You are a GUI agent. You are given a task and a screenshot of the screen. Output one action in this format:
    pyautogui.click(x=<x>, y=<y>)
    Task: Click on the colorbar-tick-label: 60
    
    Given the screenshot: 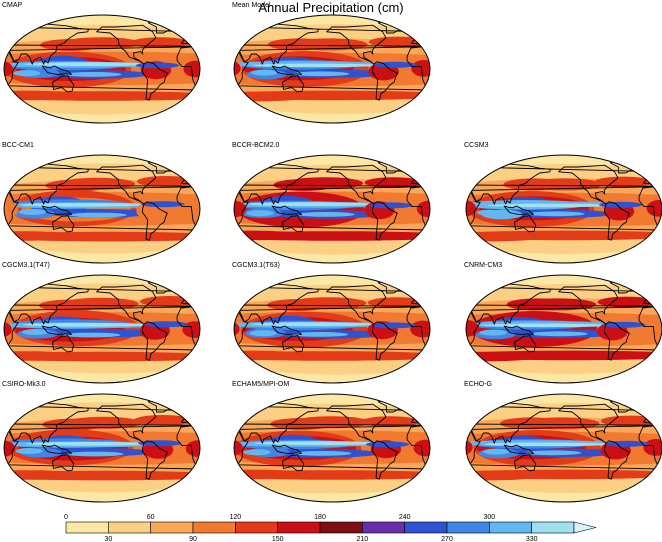 What is the action you would take?
    pyautogui.click(x=151, y=517)
    